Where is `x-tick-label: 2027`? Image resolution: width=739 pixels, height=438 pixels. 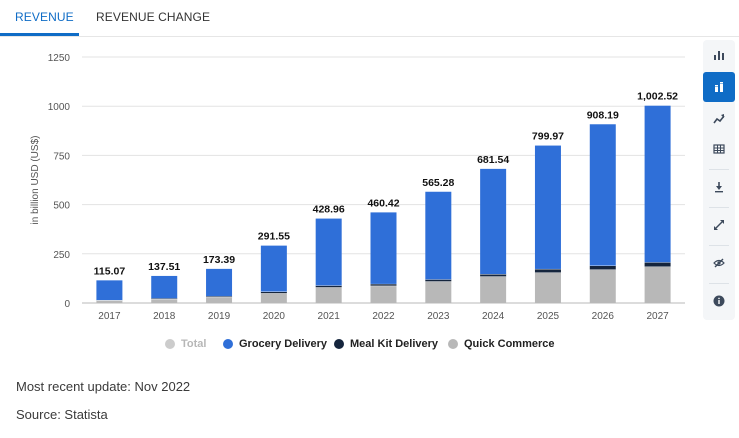
x-tick-label: 2027 is located at coordinates (657, 316).